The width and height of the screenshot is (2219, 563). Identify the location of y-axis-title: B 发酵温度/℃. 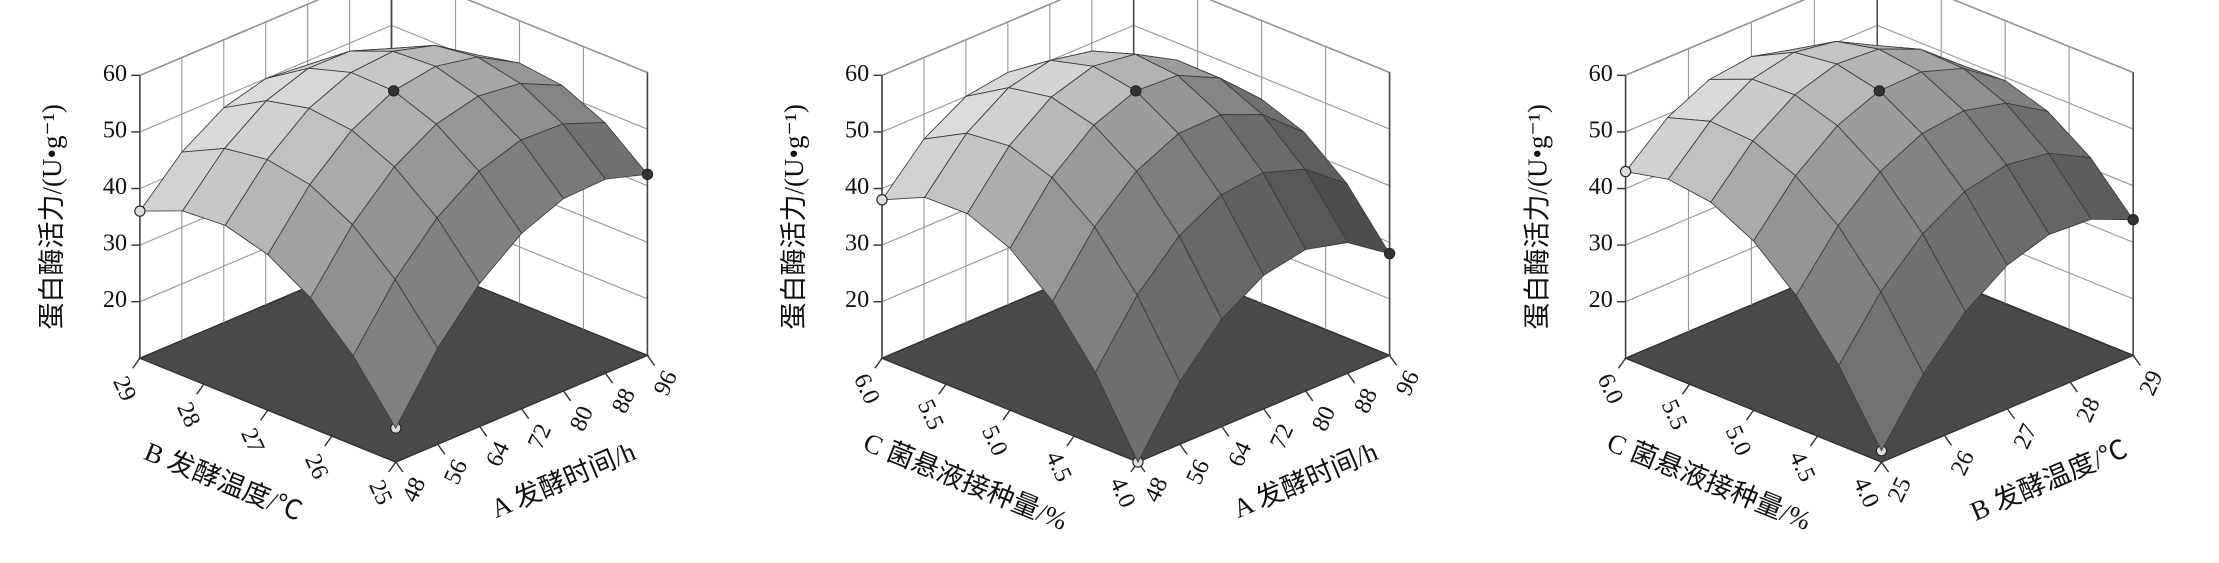
(223, 481).